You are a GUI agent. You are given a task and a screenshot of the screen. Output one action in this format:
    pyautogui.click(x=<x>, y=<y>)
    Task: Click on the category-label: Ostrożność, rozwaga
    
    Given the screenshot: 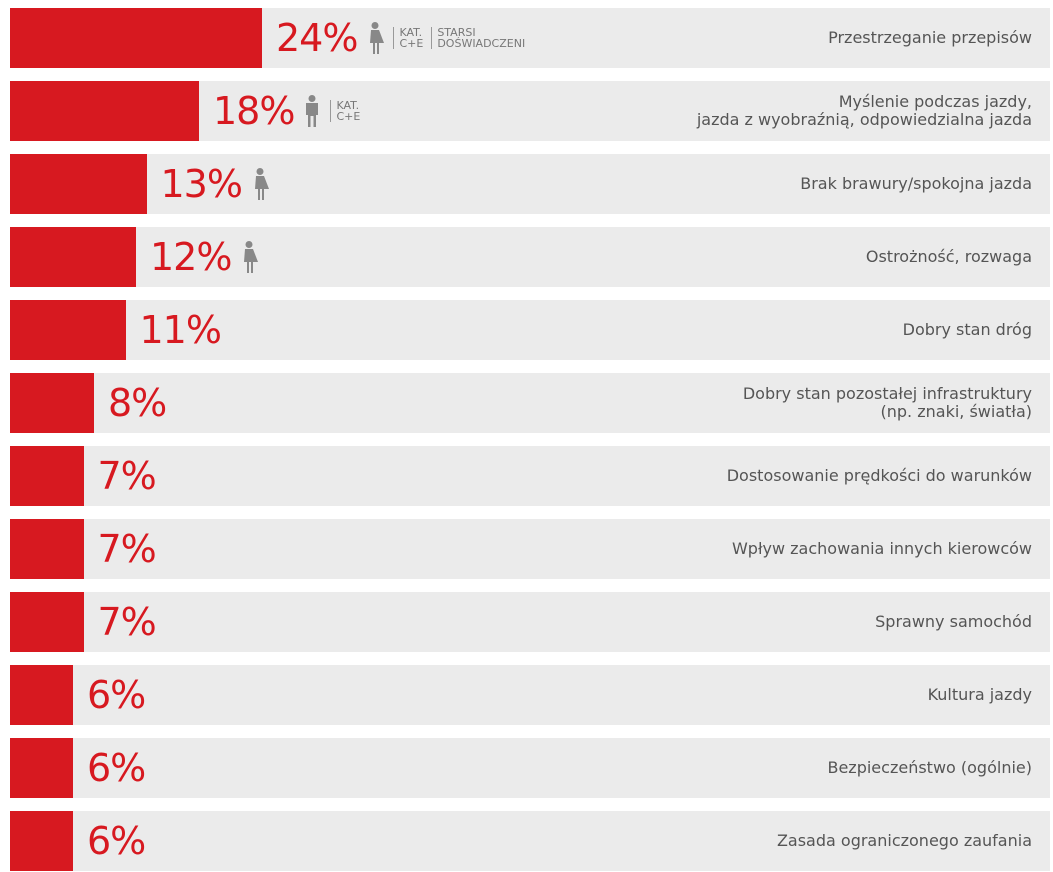 What is the action you would take?
    pyautogui.click(x=948, y=256)
    